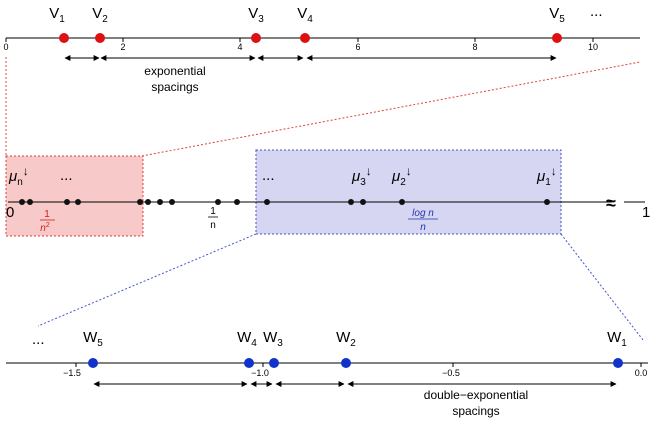 The height and width of the screenshot is (429, 653). Describe the element at coordinates (557, 15) in the screenshot. I see `v5-label: V5` at that location.